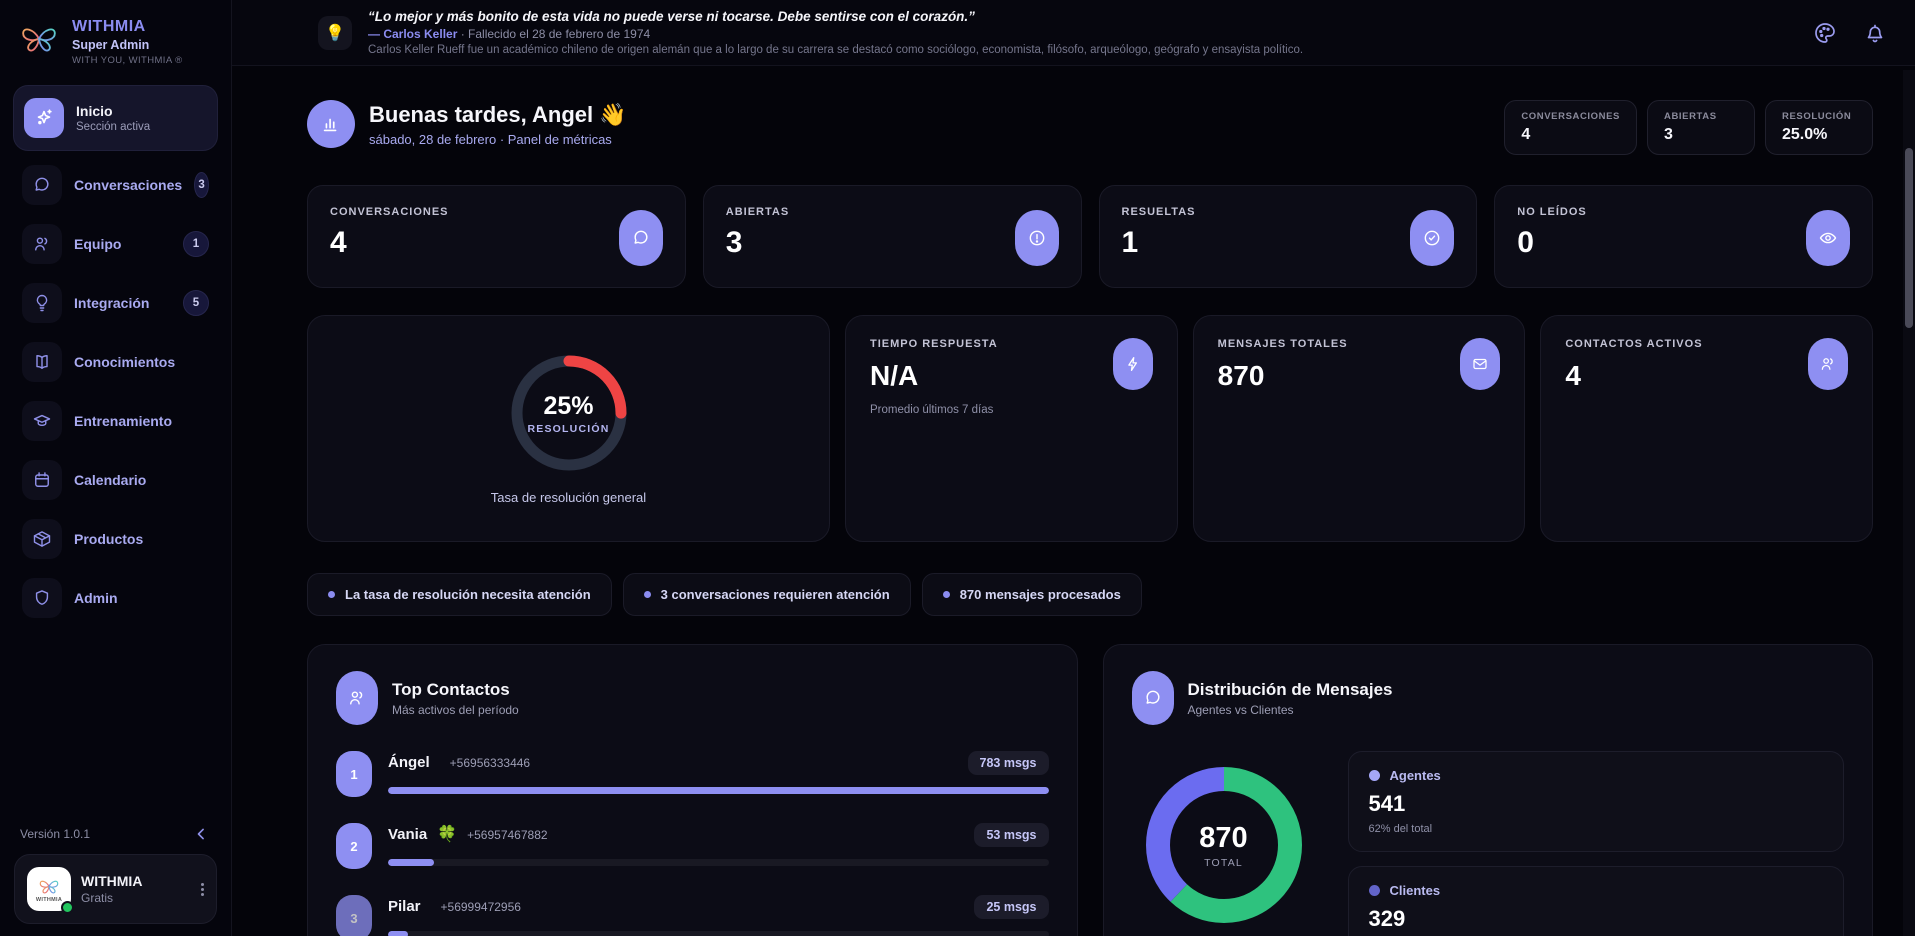  Describe the element at coordinates (42, 539) in the screenshot. I see `package-icon` at that location.